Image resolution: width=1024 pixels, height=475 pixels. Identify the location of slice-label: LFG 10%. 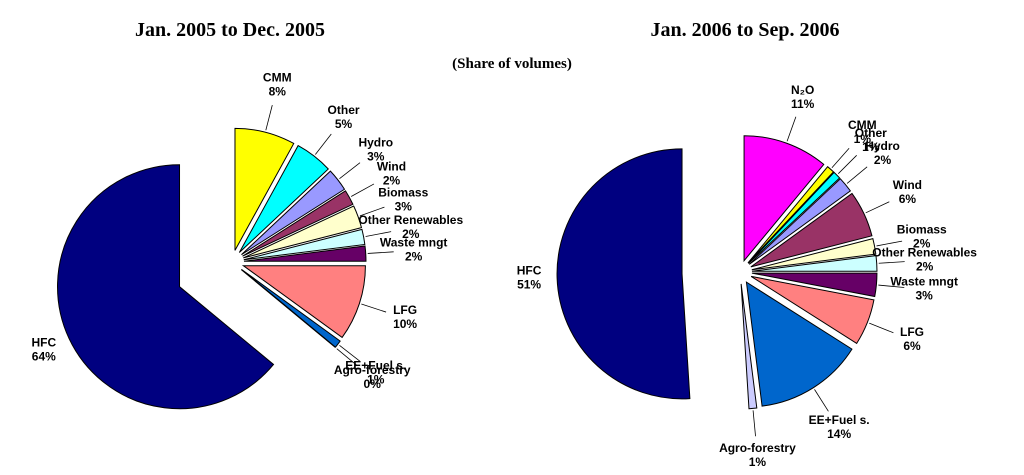
(405, 317).